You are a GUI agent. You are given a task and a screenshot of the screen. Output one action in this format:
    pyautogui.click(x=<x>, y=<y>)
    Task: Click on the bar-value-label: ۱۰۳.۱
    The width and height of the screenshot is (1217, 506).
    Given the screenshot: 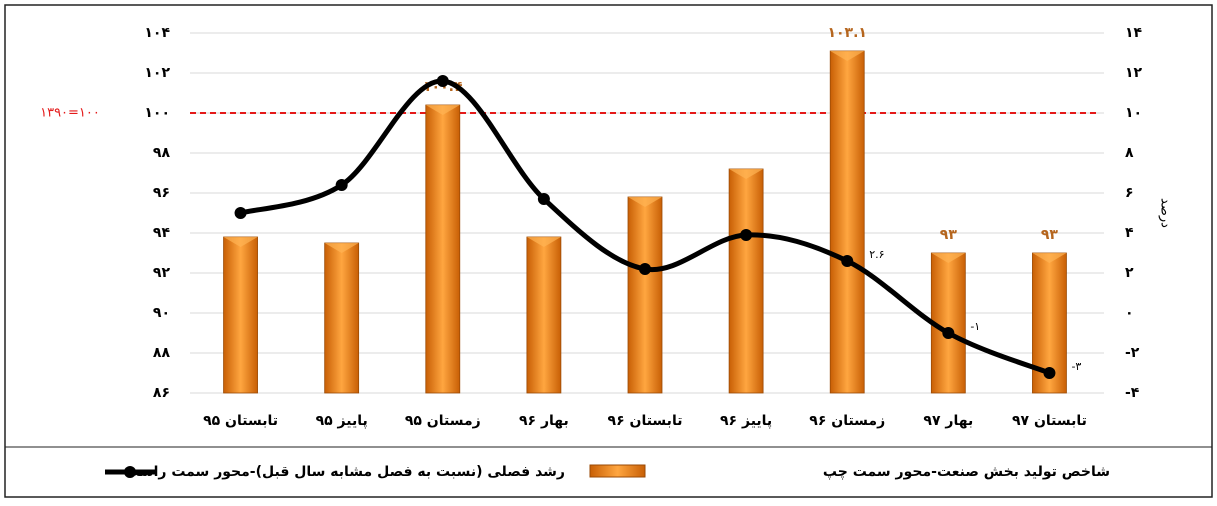 What is the action you would take?
    pyautogui.click(x=847, y=33)
    